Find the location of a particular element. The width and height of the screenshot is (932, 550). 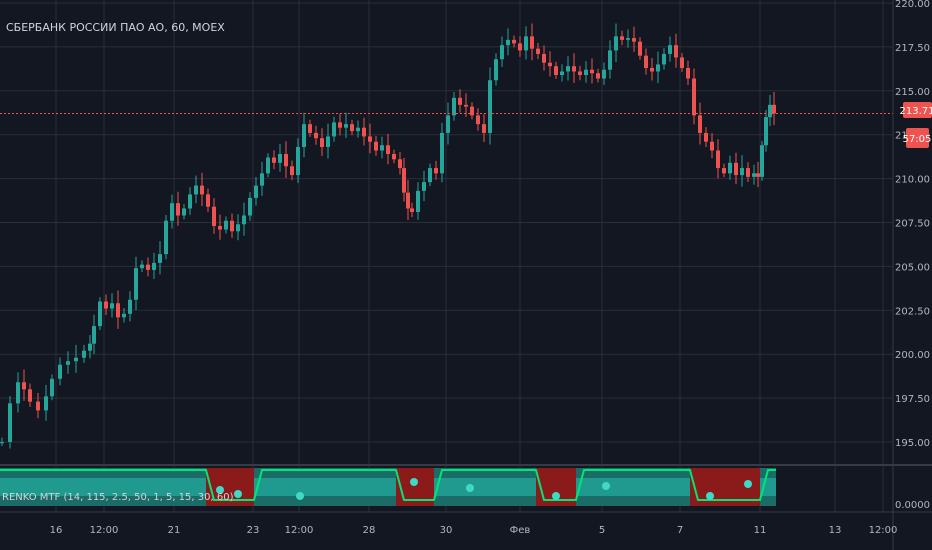

last-price-tag-text: 213.71 is located at coordinates (916, 111).